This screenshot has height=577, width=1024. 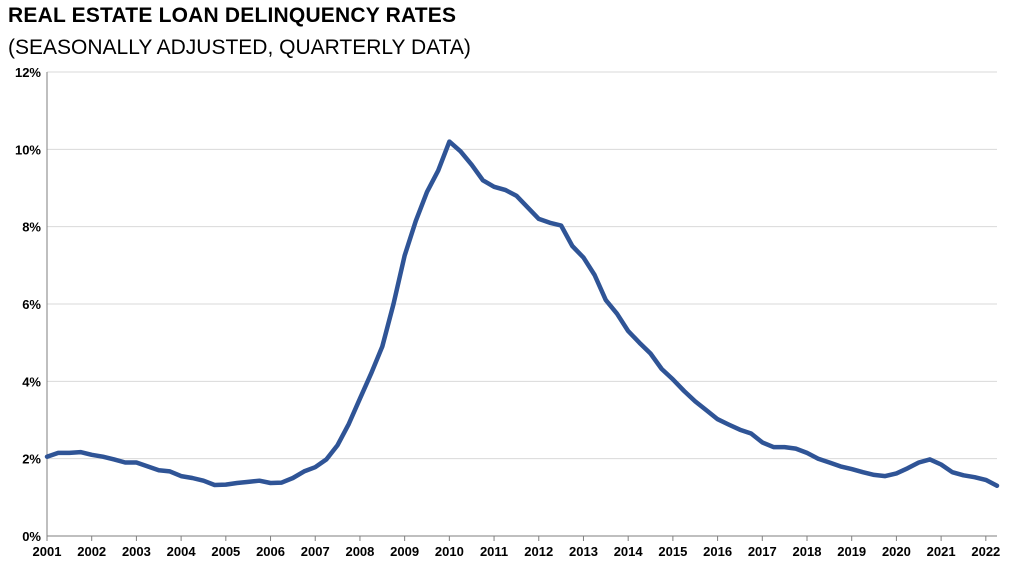 I want to click on x-tick-label: 2014, so click(x=629, y=551).